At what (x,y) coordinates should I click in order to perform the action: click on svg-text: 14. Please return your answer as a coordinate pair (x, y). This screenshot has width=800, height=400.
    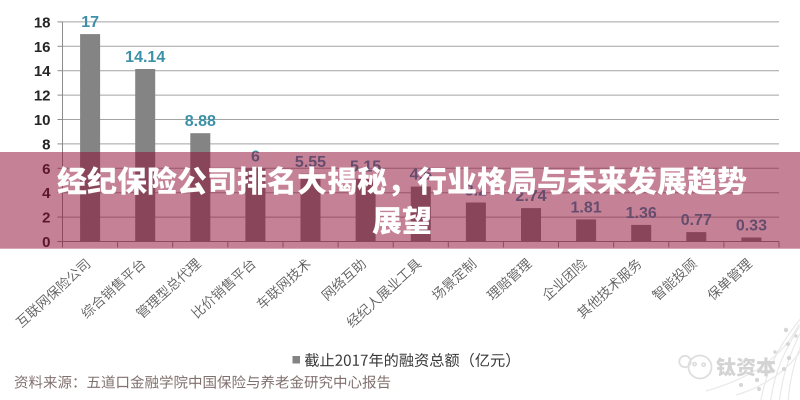
    Looking at the image, I should click on (42, 71).